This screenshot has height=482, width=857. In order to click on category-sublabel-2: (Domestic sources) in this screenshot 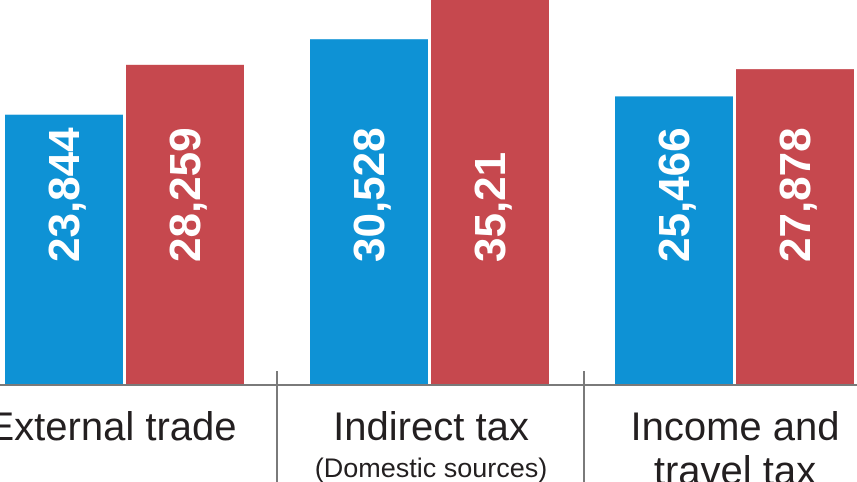, I will do `click(431, 467)`.